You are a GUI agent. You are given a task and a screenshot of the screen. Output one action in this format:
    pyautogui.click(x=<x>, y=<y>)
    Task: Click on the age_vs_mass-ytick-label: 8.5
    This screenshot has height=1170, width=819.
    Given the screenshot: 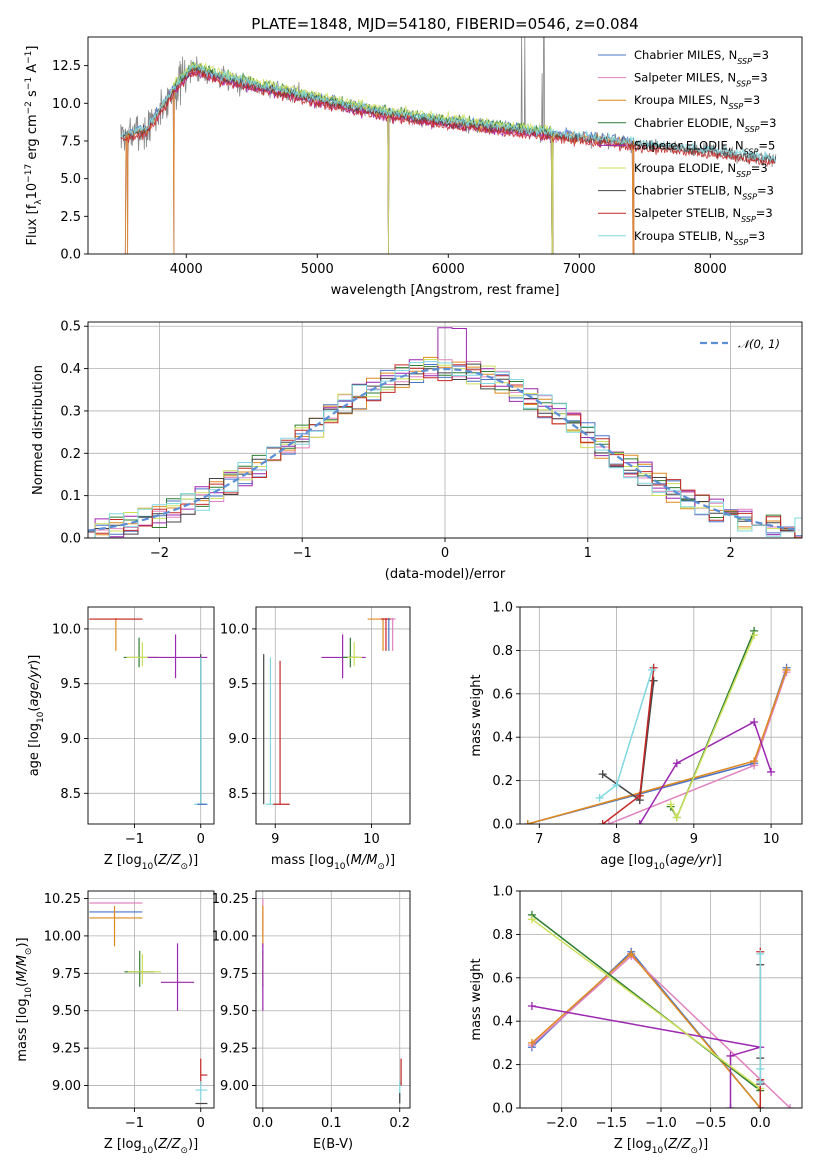 What is the action you would take?
    pyautogui.click(x=238, y=794)
    